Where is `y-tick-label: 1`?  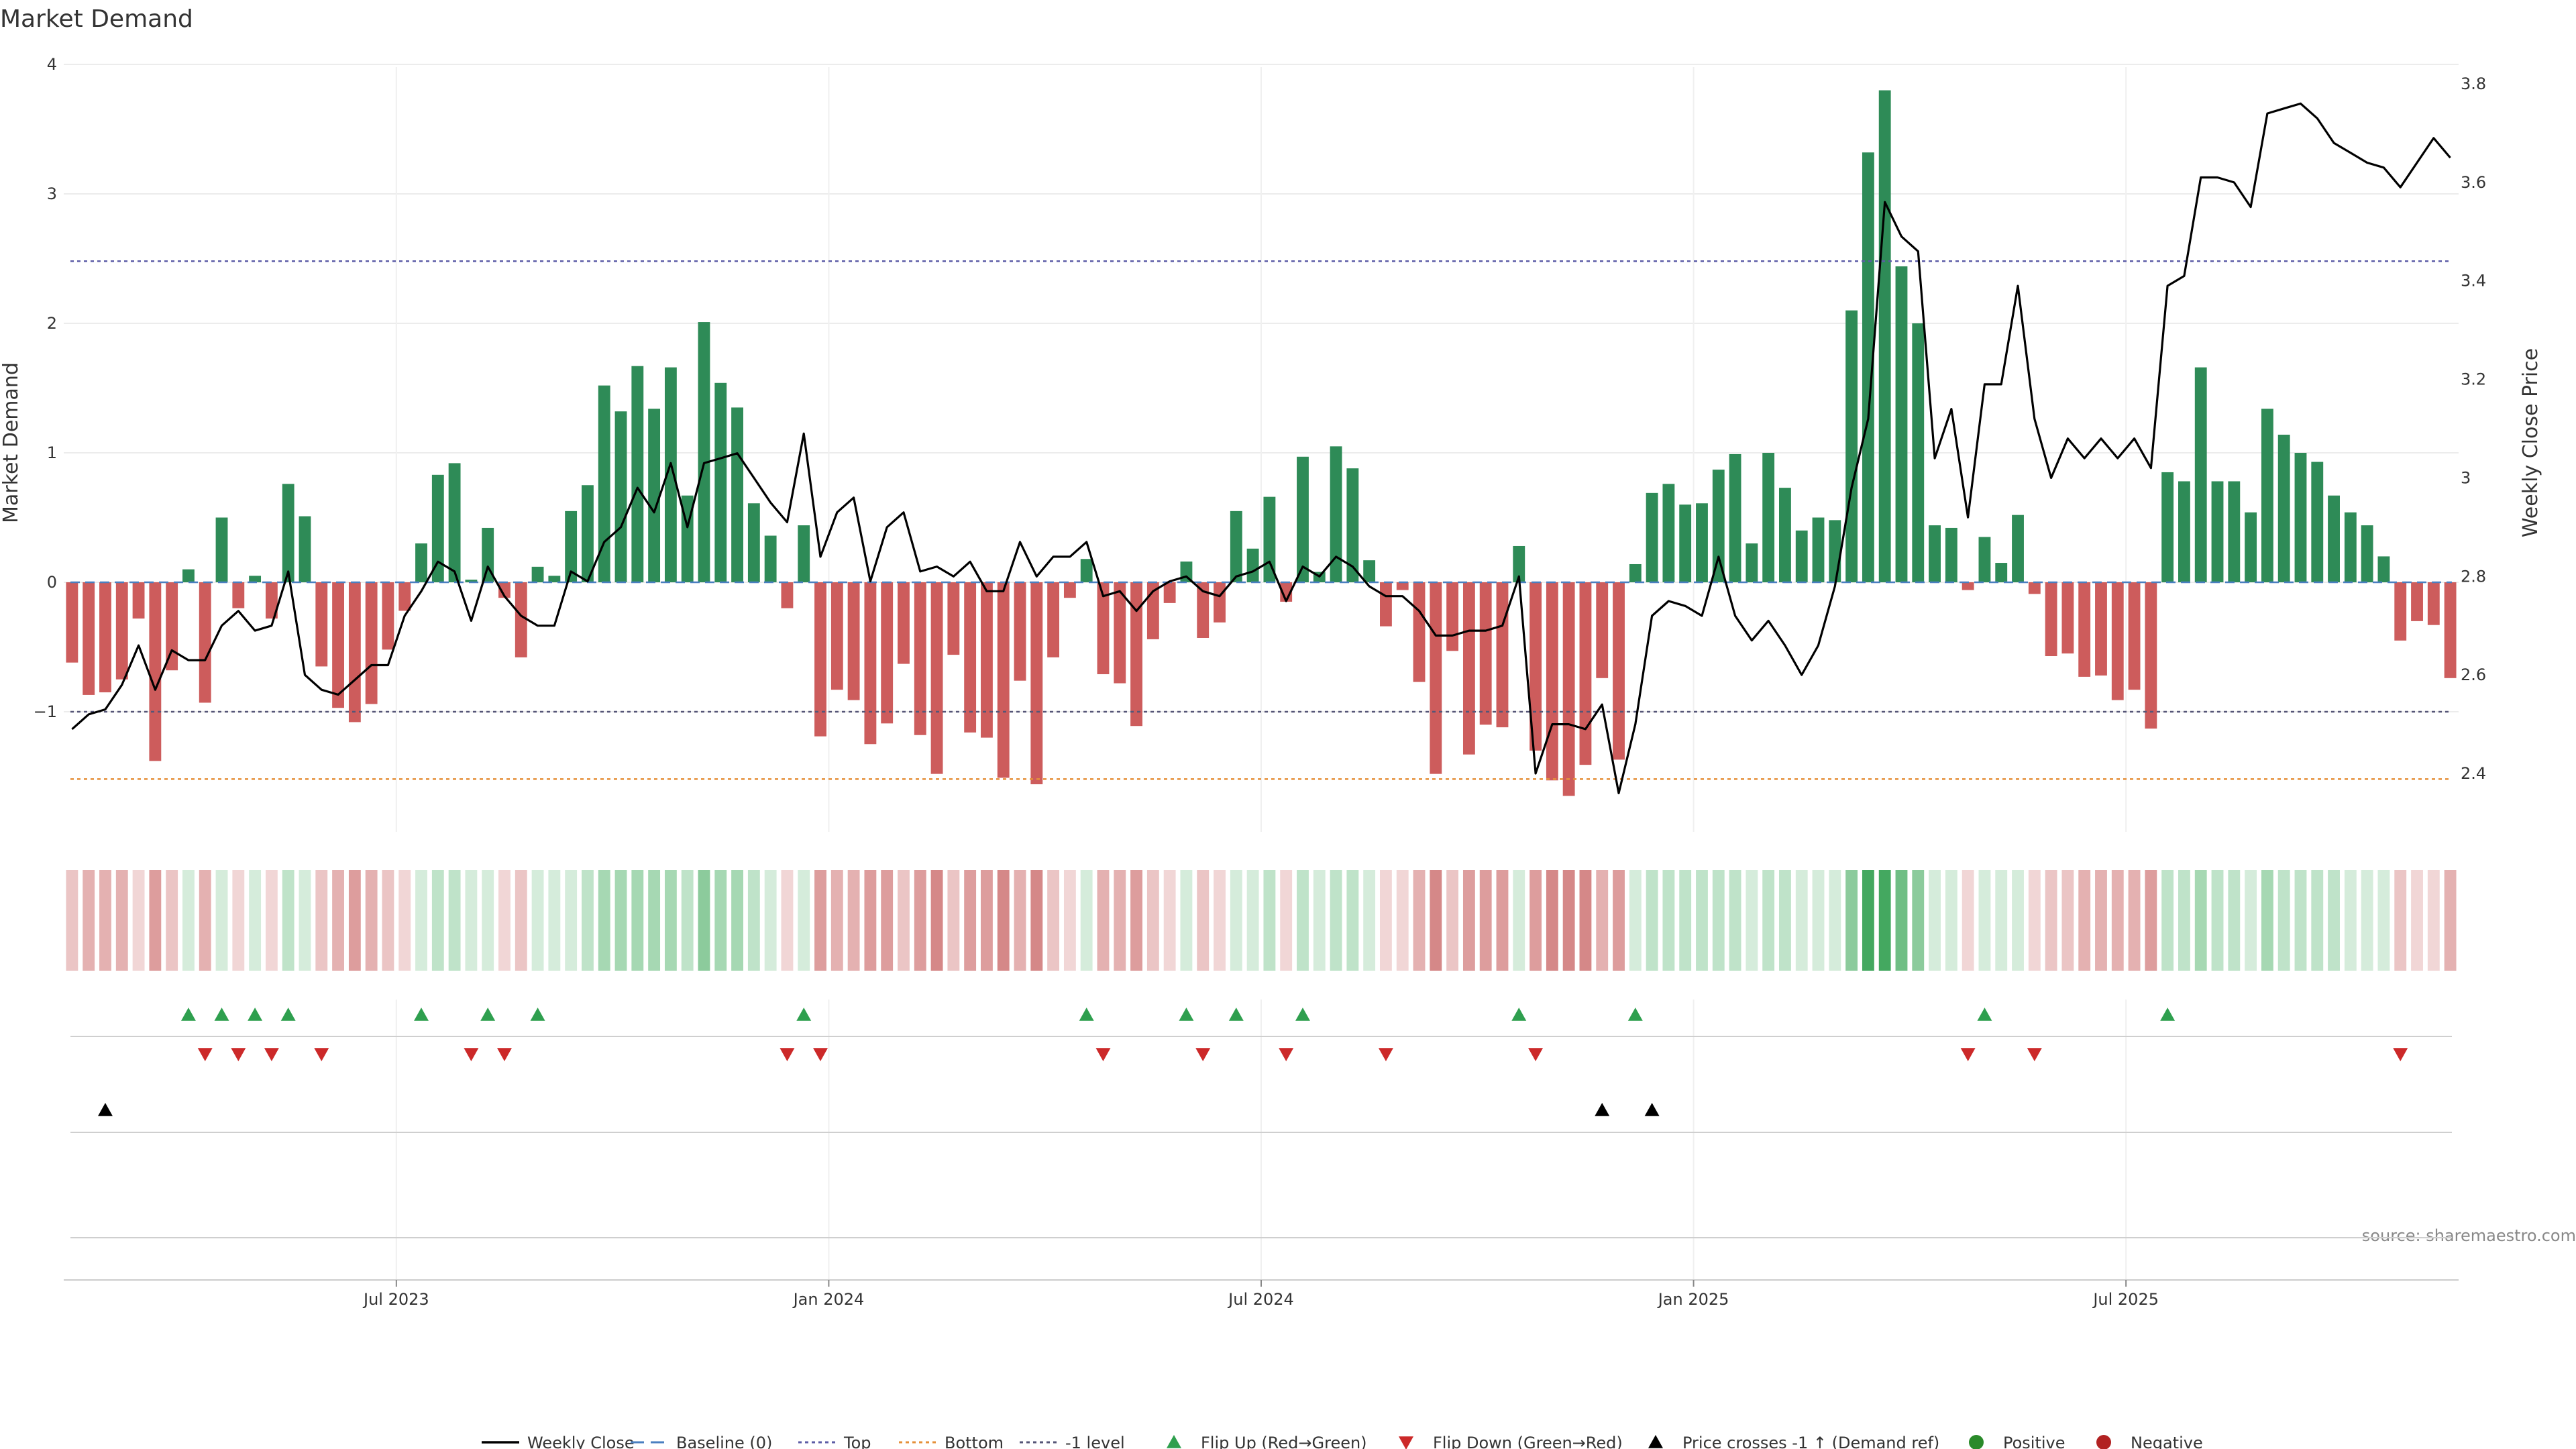
y-tick-label: 1 is located at coordinates (52, 452).